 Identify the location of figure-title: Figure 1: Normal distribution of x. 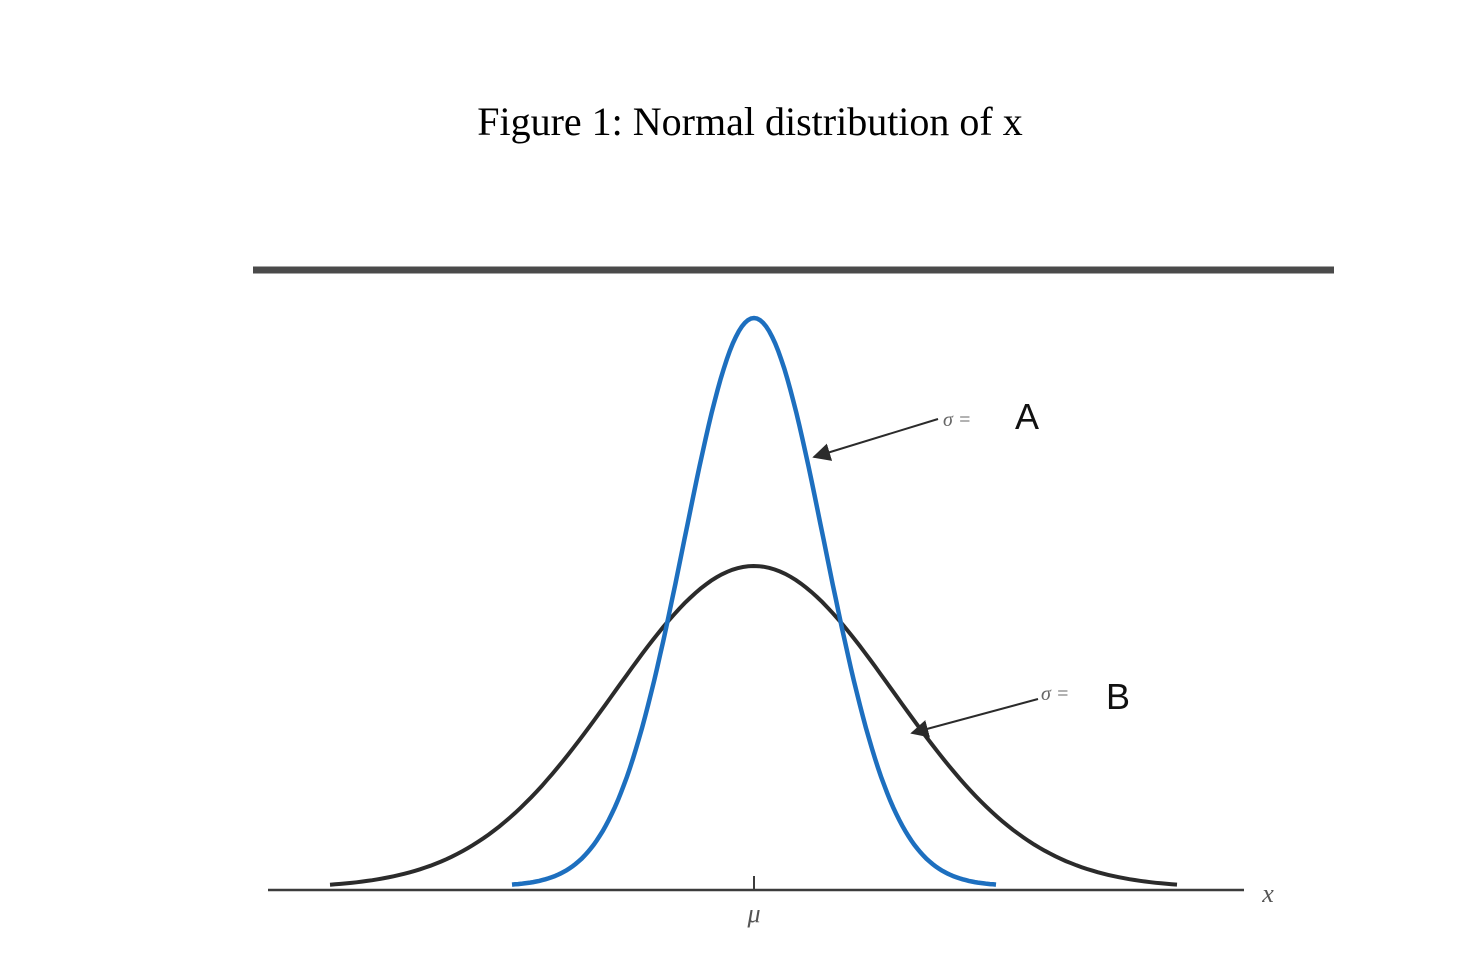
(750, 121).